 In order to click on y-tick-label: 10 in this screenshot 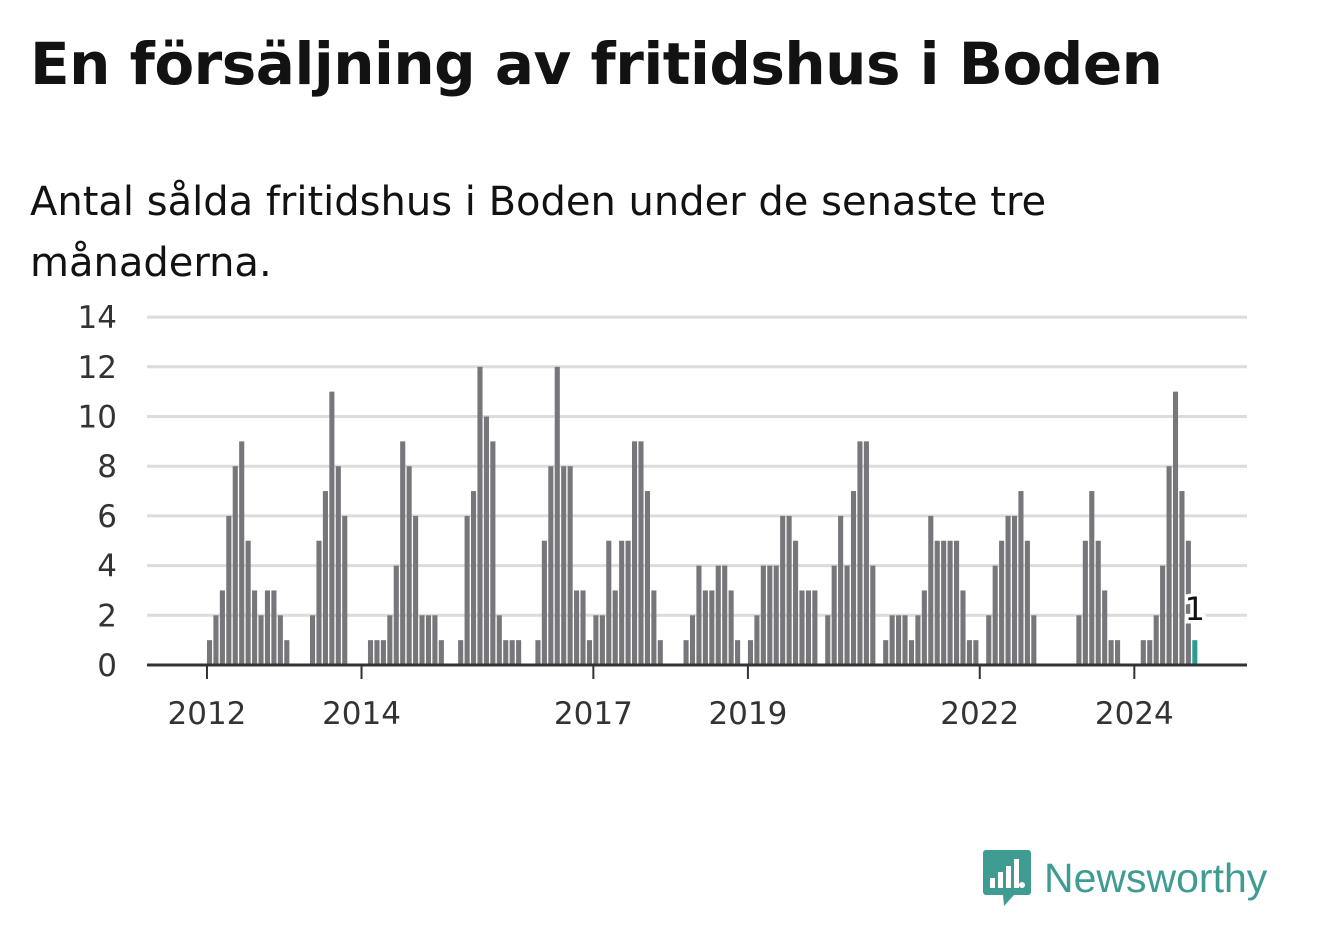, I will do `click(97, 418)`.